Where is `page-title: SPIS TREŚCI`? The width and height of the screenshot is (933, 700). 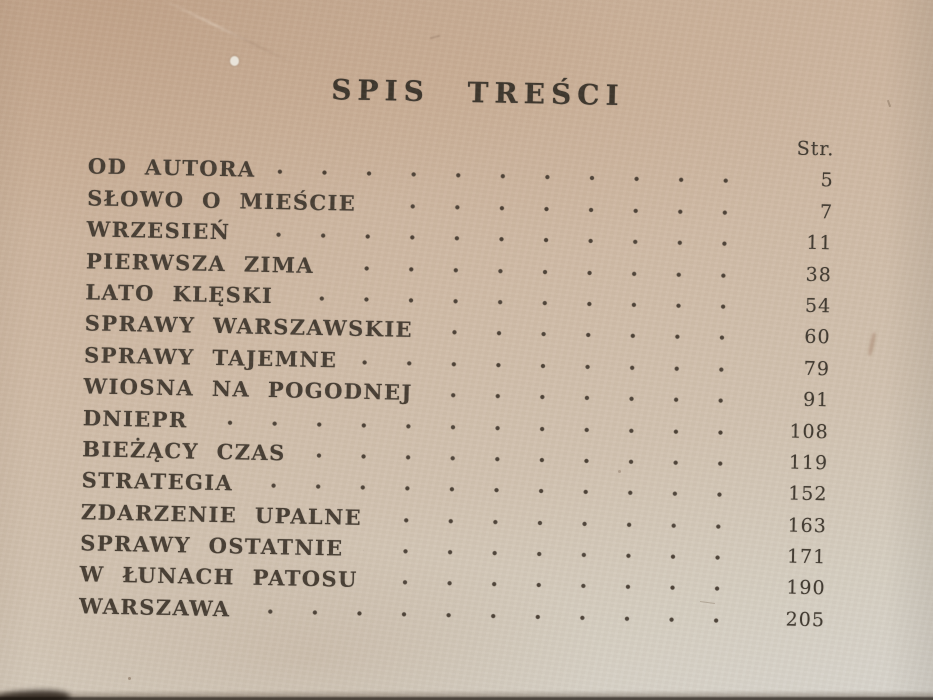 page-title: SPIS TREŚCI is located at coordinates (477, 93).